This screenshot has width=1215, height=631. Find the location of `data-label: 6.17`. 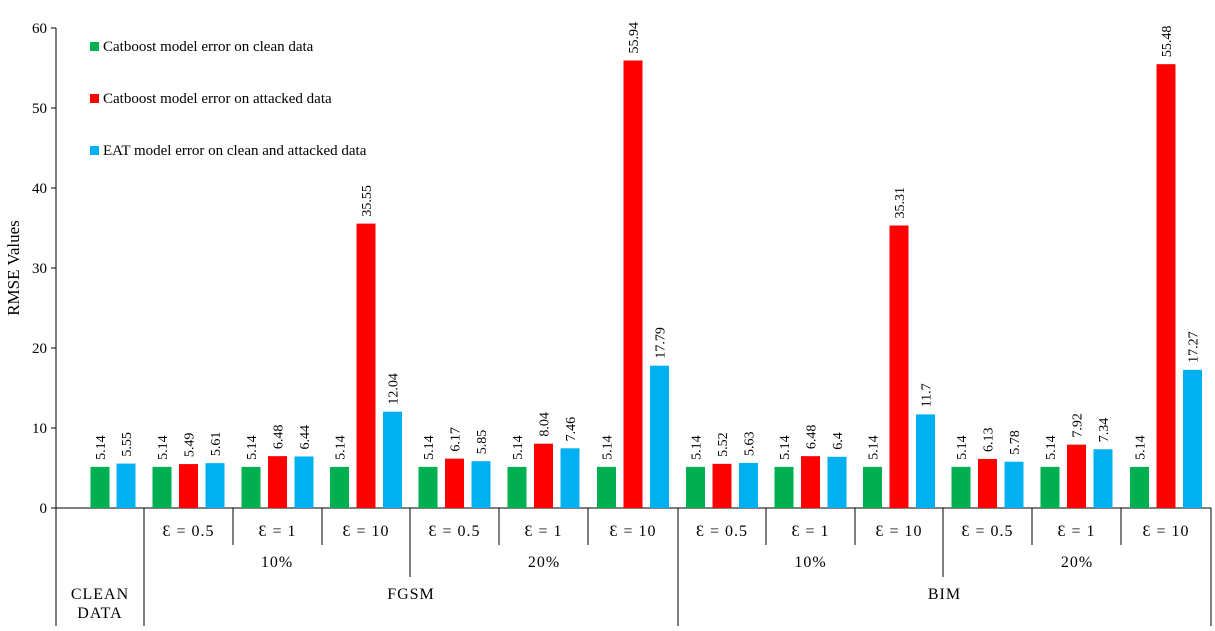

data-label: 6.17 is located at coordinates (456, 439).